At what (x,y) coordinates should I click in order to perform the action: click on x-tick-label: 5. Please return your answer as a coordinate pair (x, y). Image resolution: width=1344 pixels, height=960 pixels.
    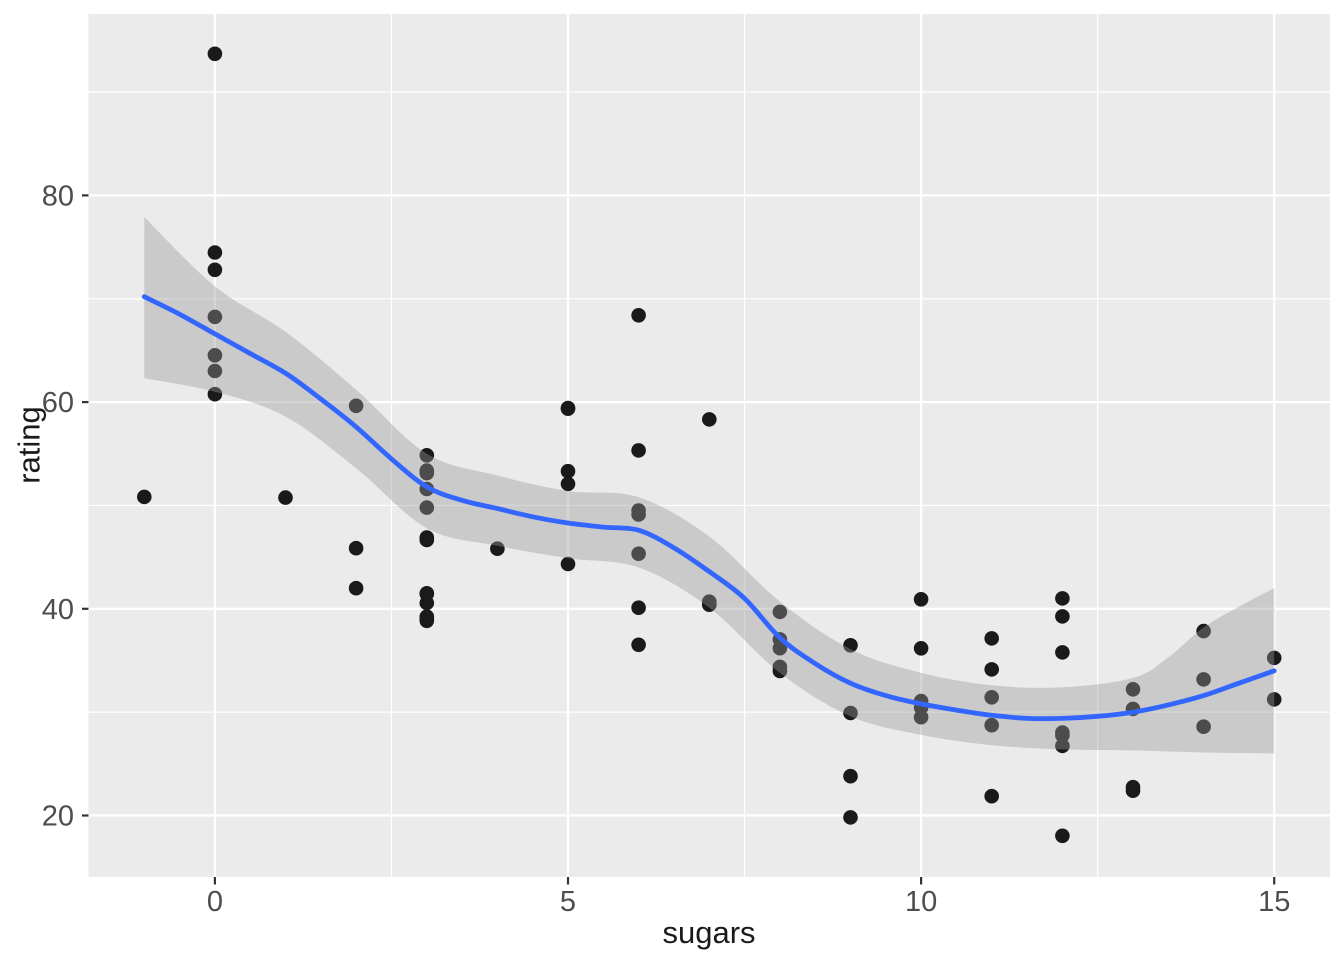
    Looking at the image, I should click on (568, 902).